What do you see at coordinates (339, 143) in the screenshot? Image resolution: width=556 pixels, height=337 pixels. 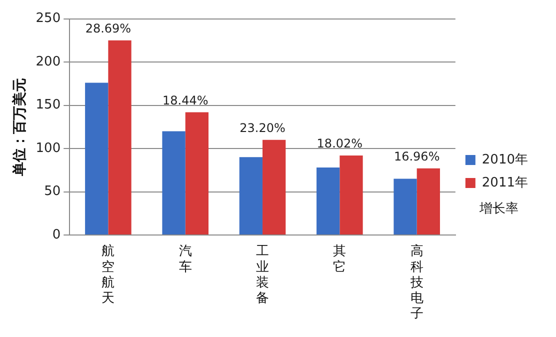 I see `annotation: 18.02%` at bounding box center [339, 143].